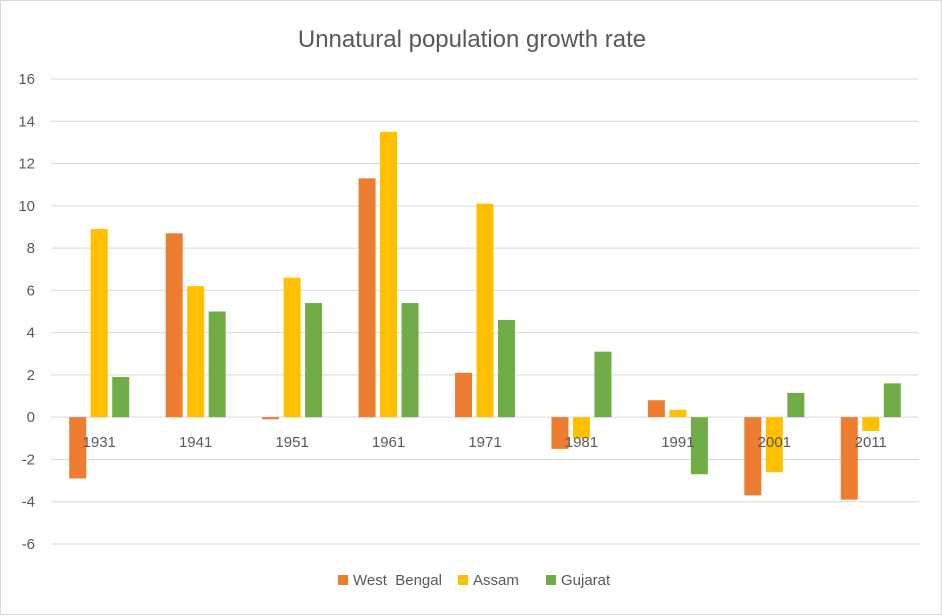 This screenshot has width=942, height=616. Describe the element at coordinates (28, 502) in the screenshot. I see `y-tick-label: -4` at that location.